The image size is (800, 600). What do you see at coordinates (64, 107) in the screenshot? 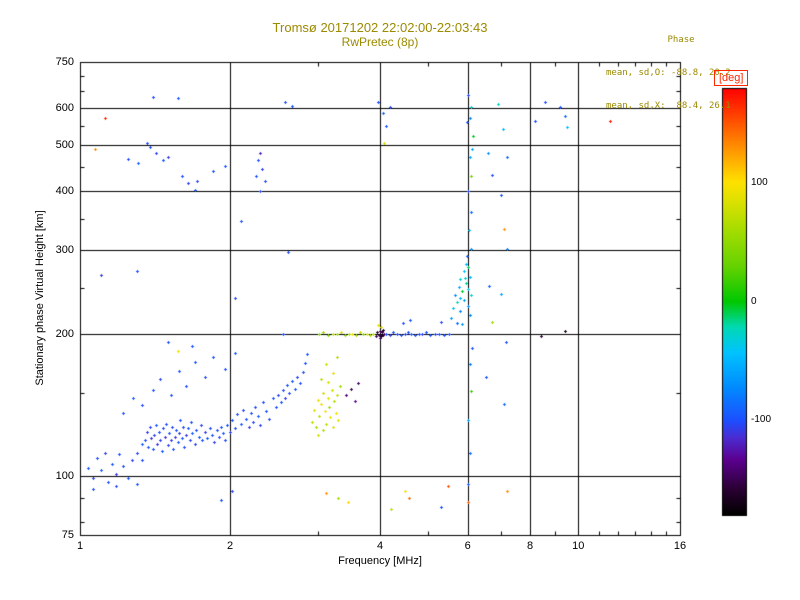
I see `y-tick-label: 600` at bounding box center [64, 107].